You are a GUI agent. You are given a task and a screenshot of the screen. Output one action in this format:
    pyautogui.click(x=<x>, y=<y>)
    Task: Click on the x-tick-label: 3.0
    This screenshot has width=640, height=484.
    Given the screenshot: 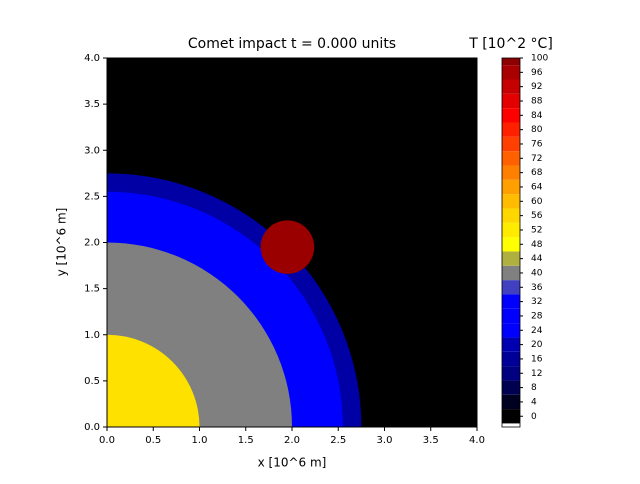 What is the action you would take?
    pyautogui.click(x=385, y=440)
    